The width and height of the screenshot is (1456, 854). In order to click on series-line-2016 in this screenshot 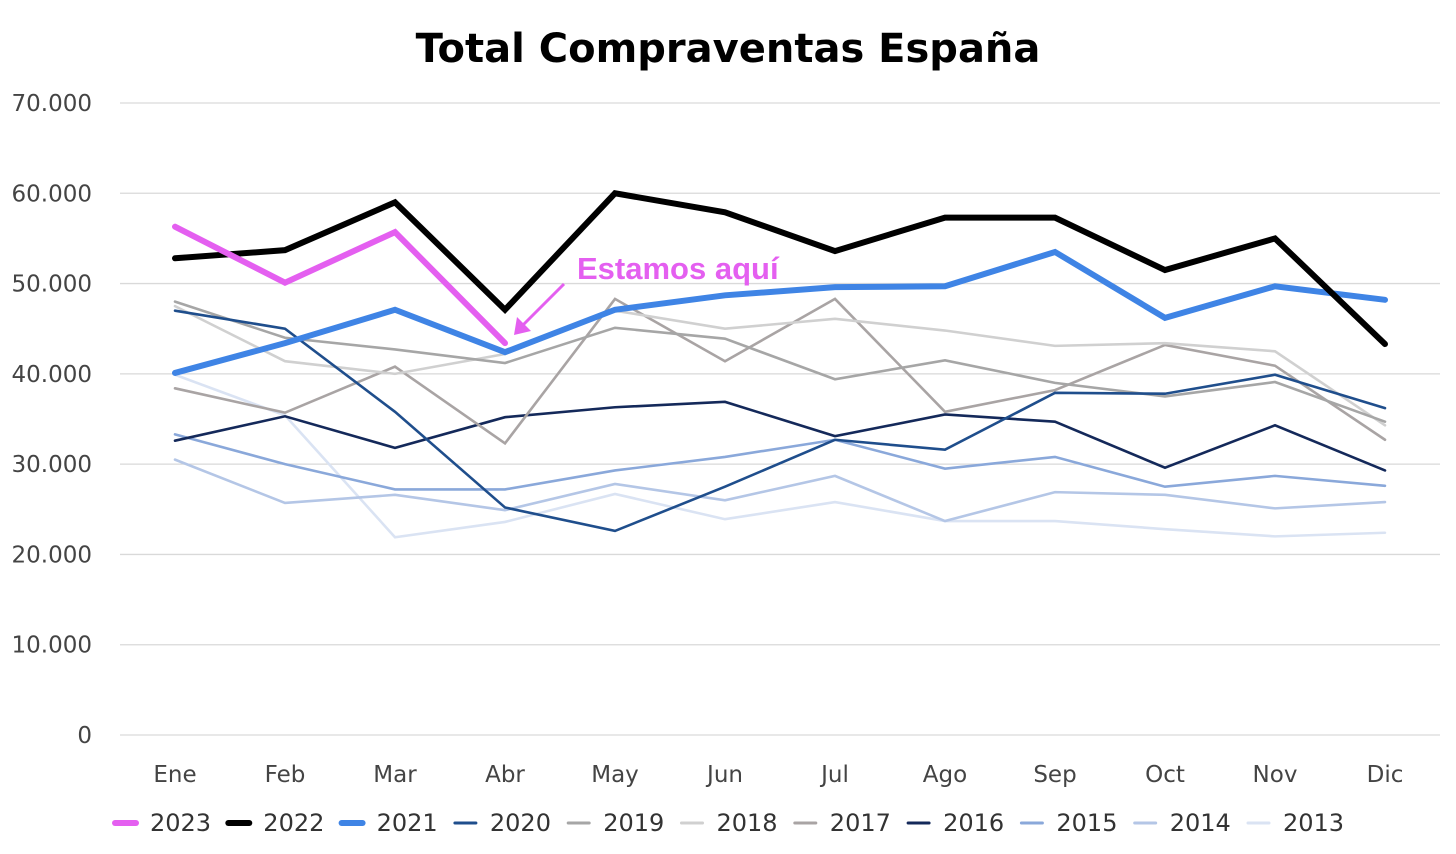, I will do `click(780, 436)`.